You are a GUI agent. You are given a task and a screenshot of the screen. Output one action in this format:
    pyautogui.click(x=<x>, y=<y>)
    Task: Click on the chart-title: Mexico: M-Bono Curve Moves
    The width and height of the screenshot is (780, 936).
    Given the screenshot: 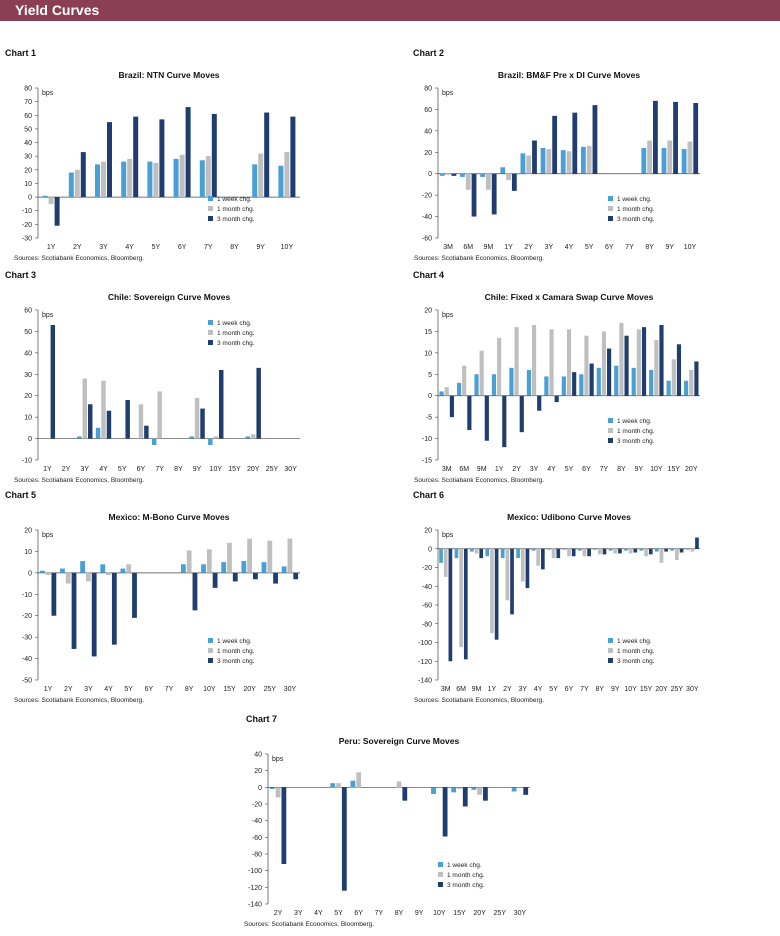 What is the action you would take?
    pyautogui.click(x=169, y=517)
    